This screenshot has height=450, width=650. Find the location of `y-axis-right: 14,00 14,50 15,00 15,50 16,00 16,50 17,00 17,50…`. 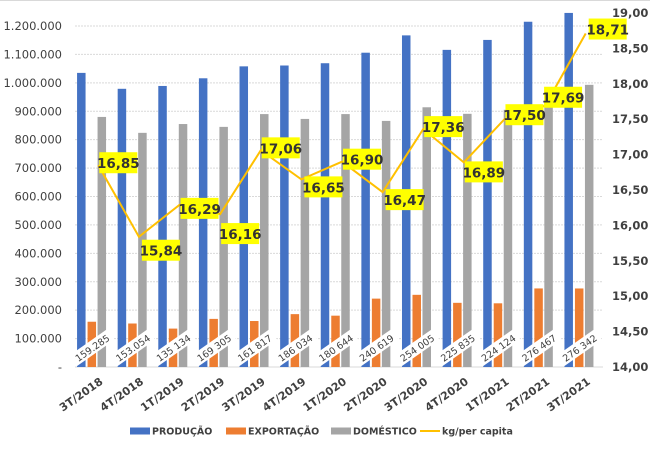

y-axis-right: 14,00 14,50 15,00 15,50 16,00 16,50 17,00 17,50… is located at coordinates (630, 190).